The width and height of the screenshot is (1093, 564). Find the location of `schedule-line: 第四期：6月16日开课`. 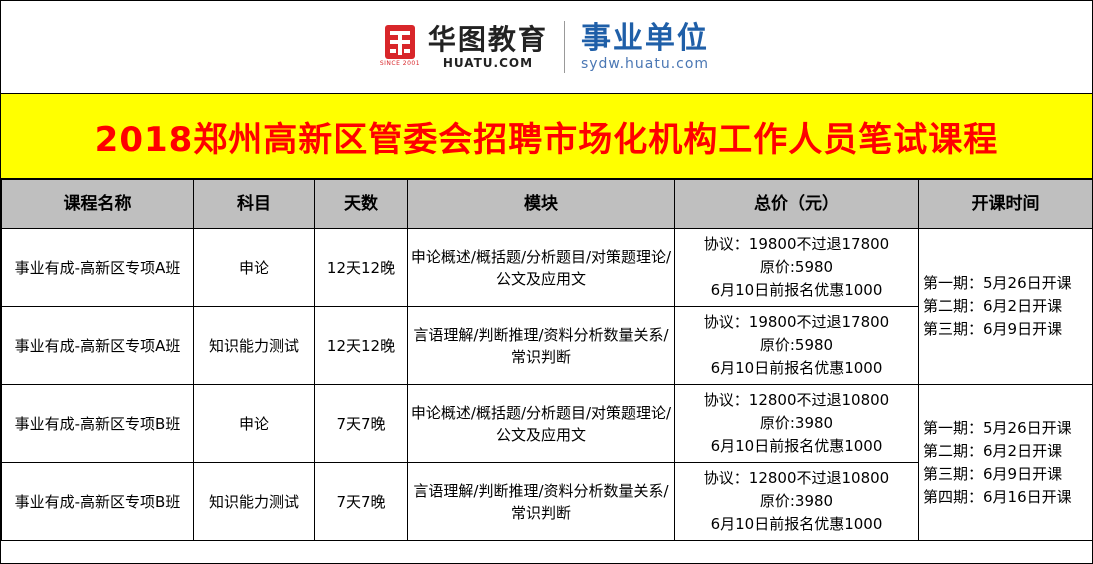

schedule-line: 第四期：6月16日开课 is located at coordinates (997, 496).